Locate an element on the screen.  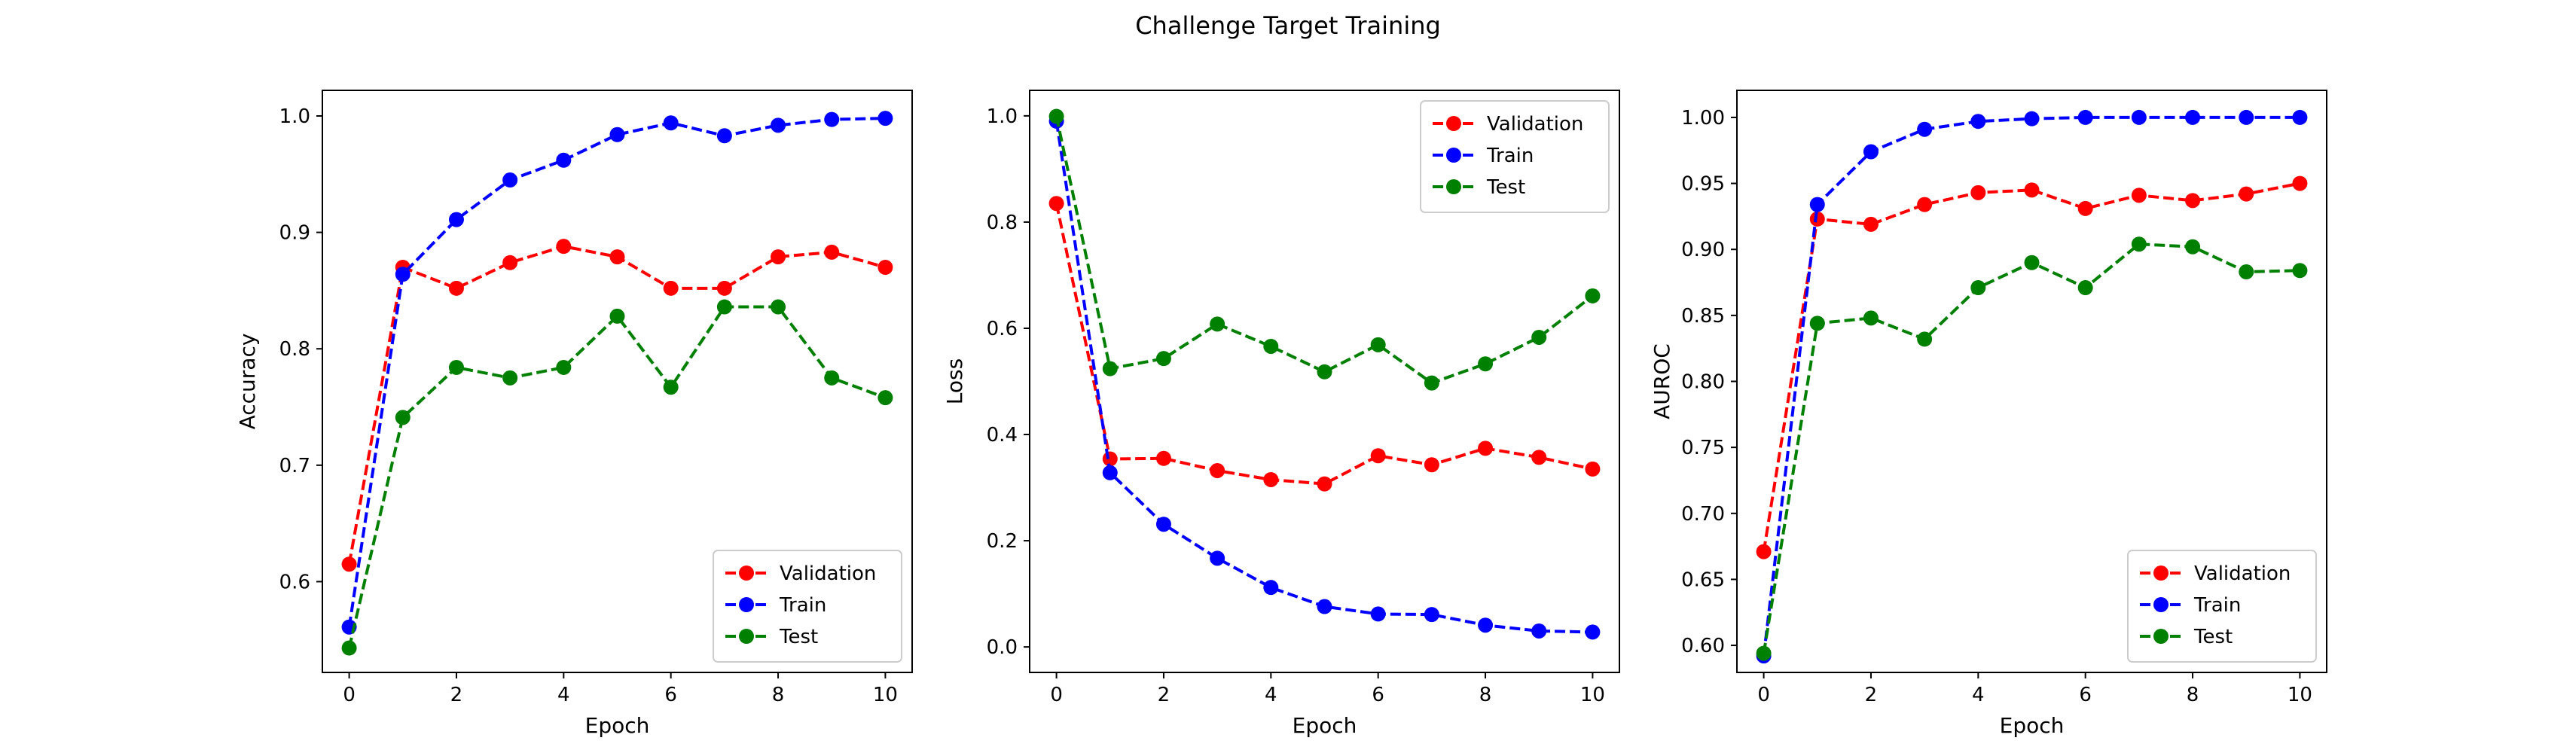
y-tick-label: 0.85 is located at coordinates (1703, 316).